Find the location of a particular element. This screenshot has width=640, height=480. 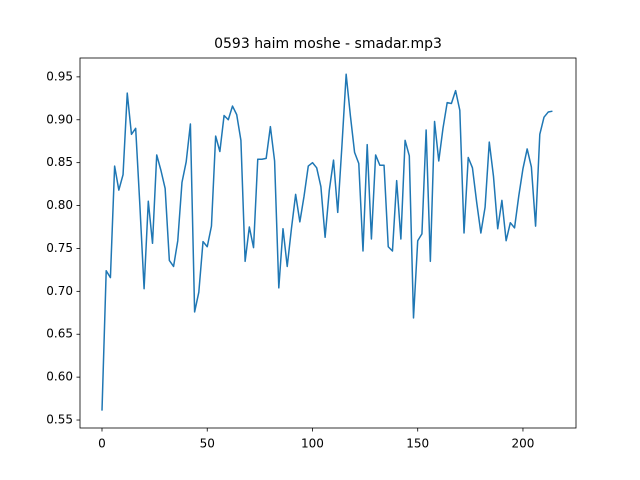

x-tick-label: 150 is located at coordinates (417, 444).